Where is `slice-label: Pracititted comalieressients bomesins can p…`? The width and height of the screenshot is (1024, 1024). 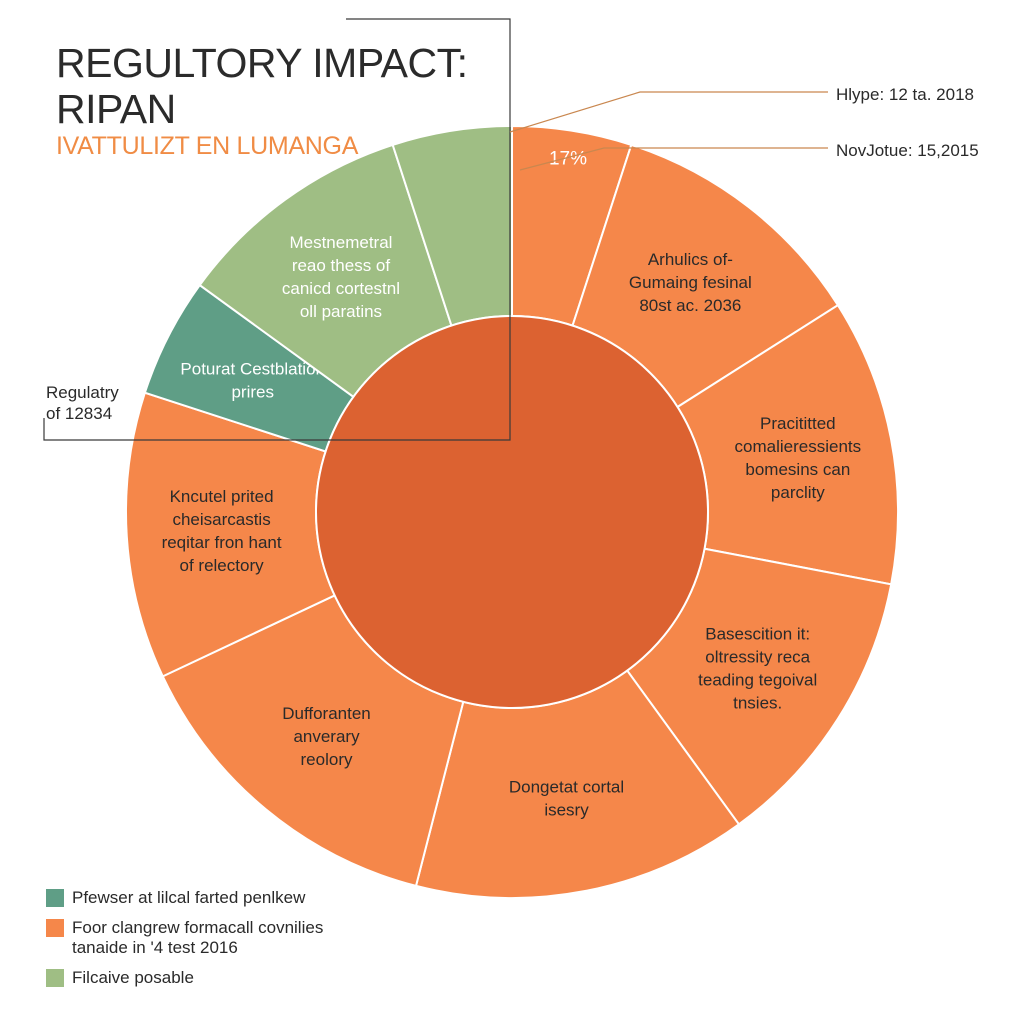 slice-label: Pracititted comalieressients bomesins can p… is located at coordinates (798, 458).